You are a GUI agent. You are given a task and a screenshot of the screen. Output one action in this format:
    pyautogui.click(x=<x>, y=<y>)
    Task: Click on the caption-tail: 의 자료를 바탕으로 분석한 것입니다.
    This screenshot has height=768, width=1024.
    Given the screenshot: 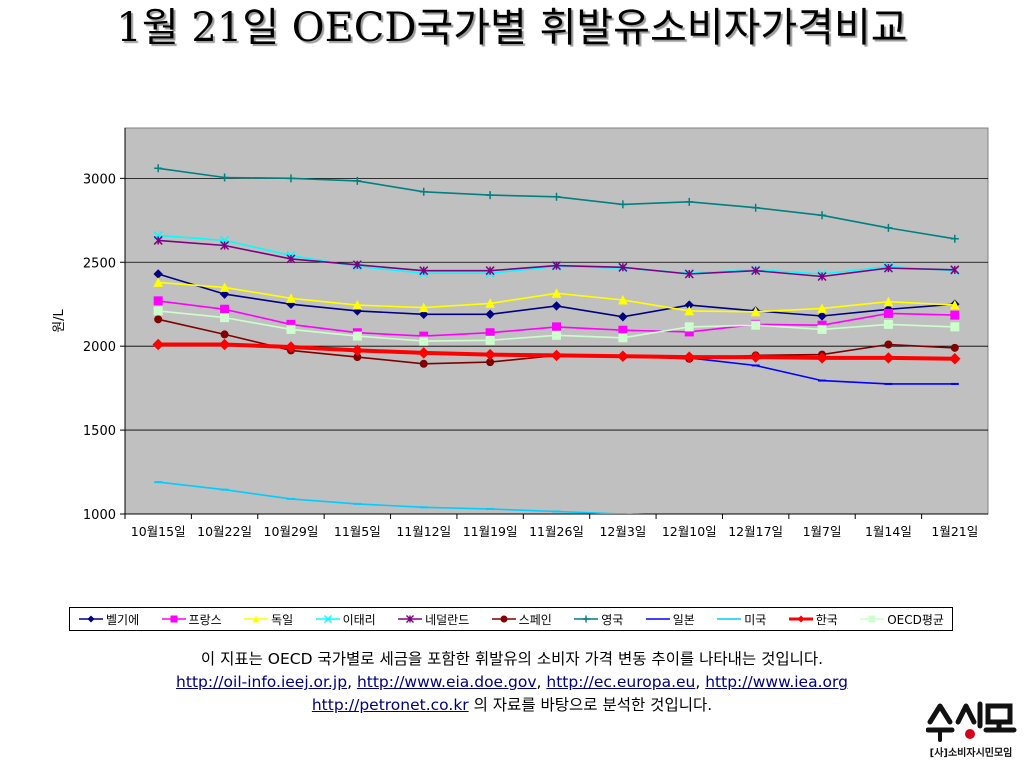 What is the action you would take?
    pyautogui.click(x=593, y=705)
    